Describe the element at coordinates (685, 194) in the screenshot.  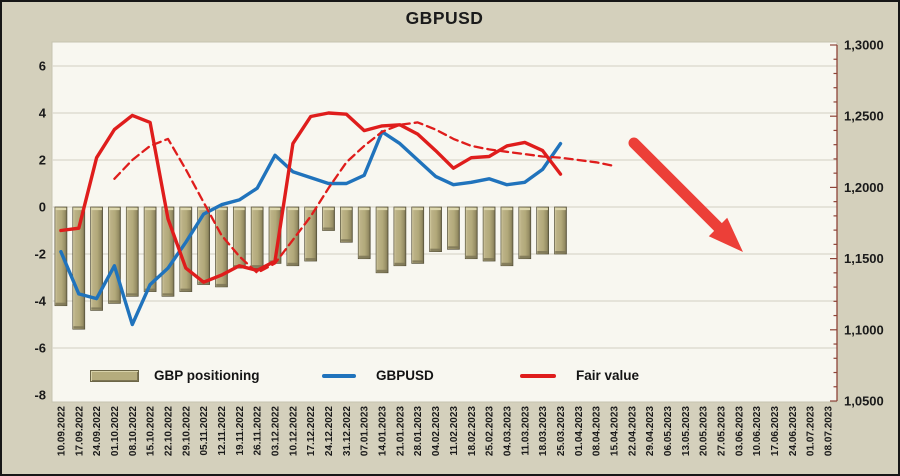
I see `trend-arrow` at that location.